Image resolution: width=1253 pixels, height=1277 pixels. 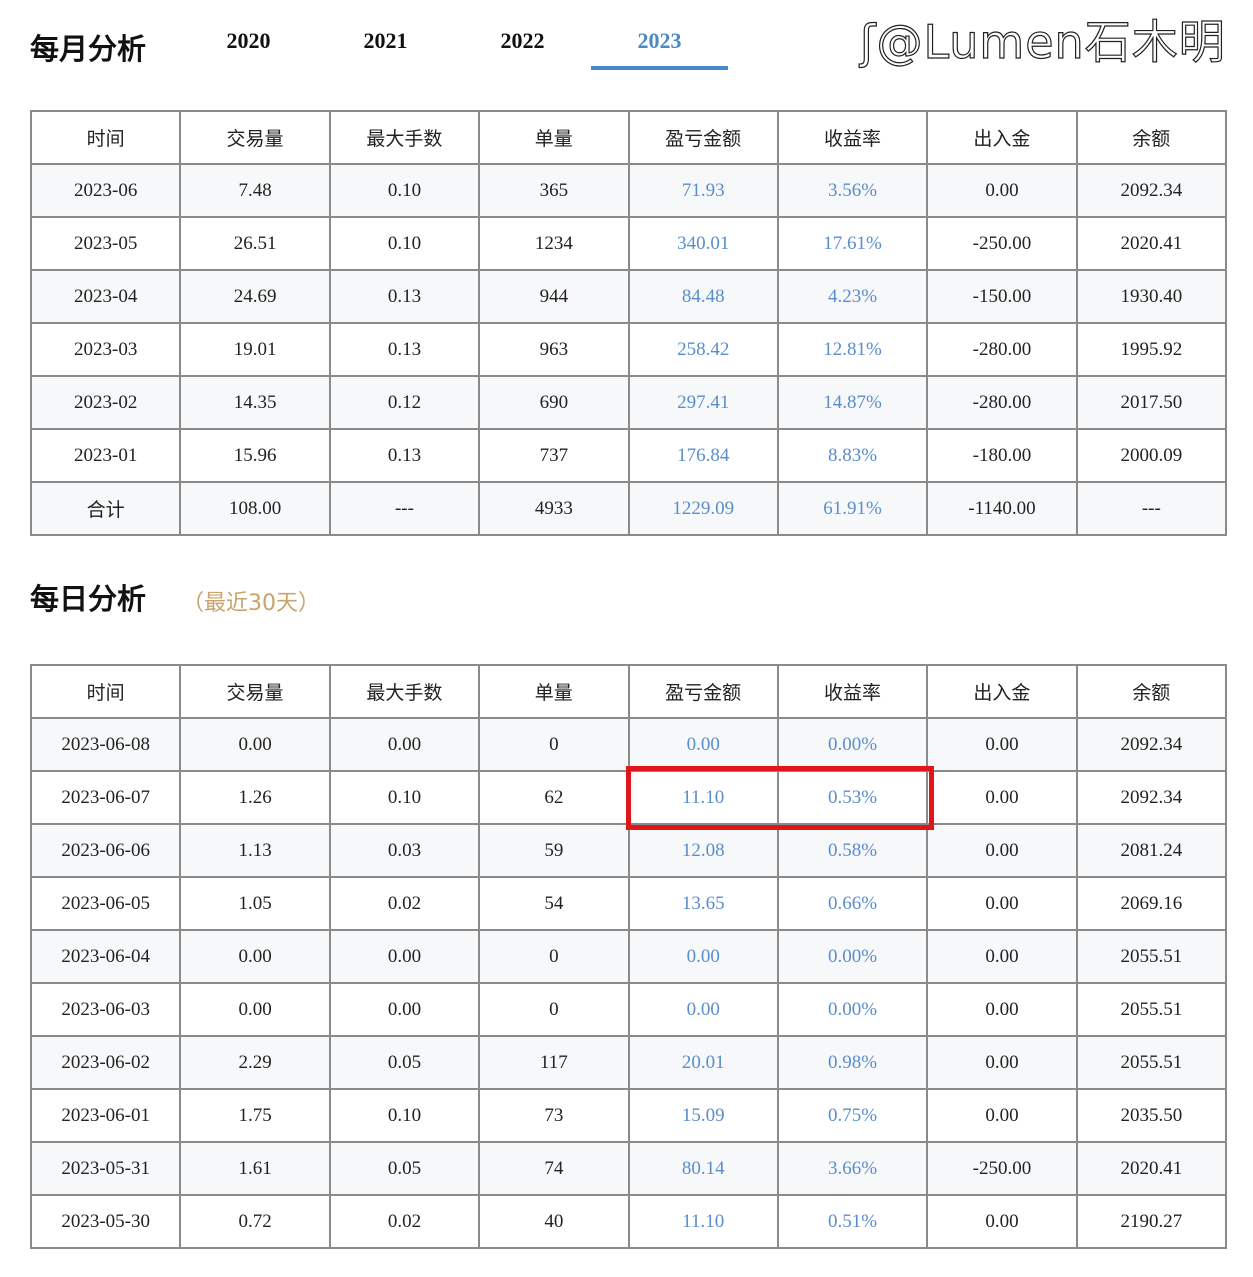 I want to click on table-cell: -280.00, so click(x=1002, y=402).